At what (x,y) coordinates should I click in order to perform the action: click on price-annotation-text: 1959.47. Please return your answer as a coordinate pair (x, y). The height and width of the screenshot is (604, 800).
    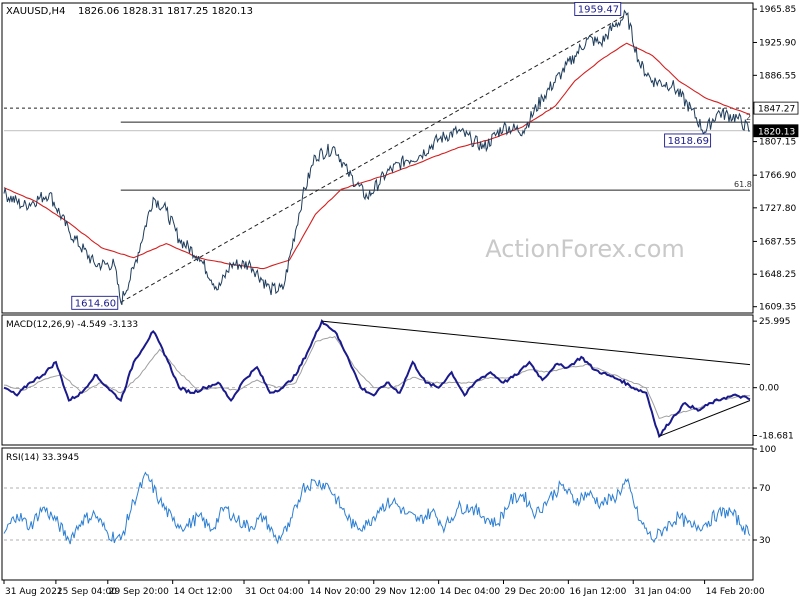
    Looking at the image, I should click on (598, 9).